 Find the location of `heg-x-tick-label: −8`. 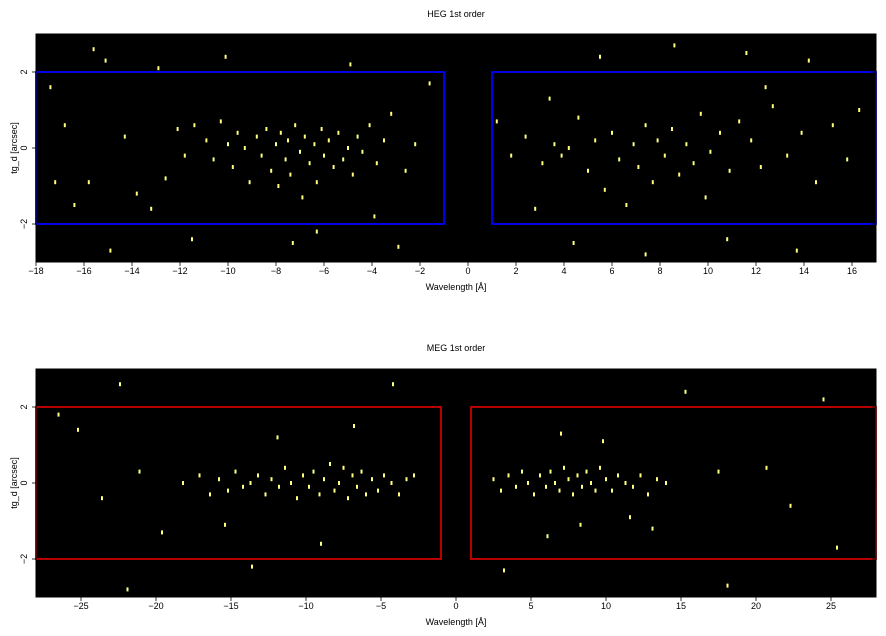

heg-x-tick-label: −8 is located at coordinates (276, 271).